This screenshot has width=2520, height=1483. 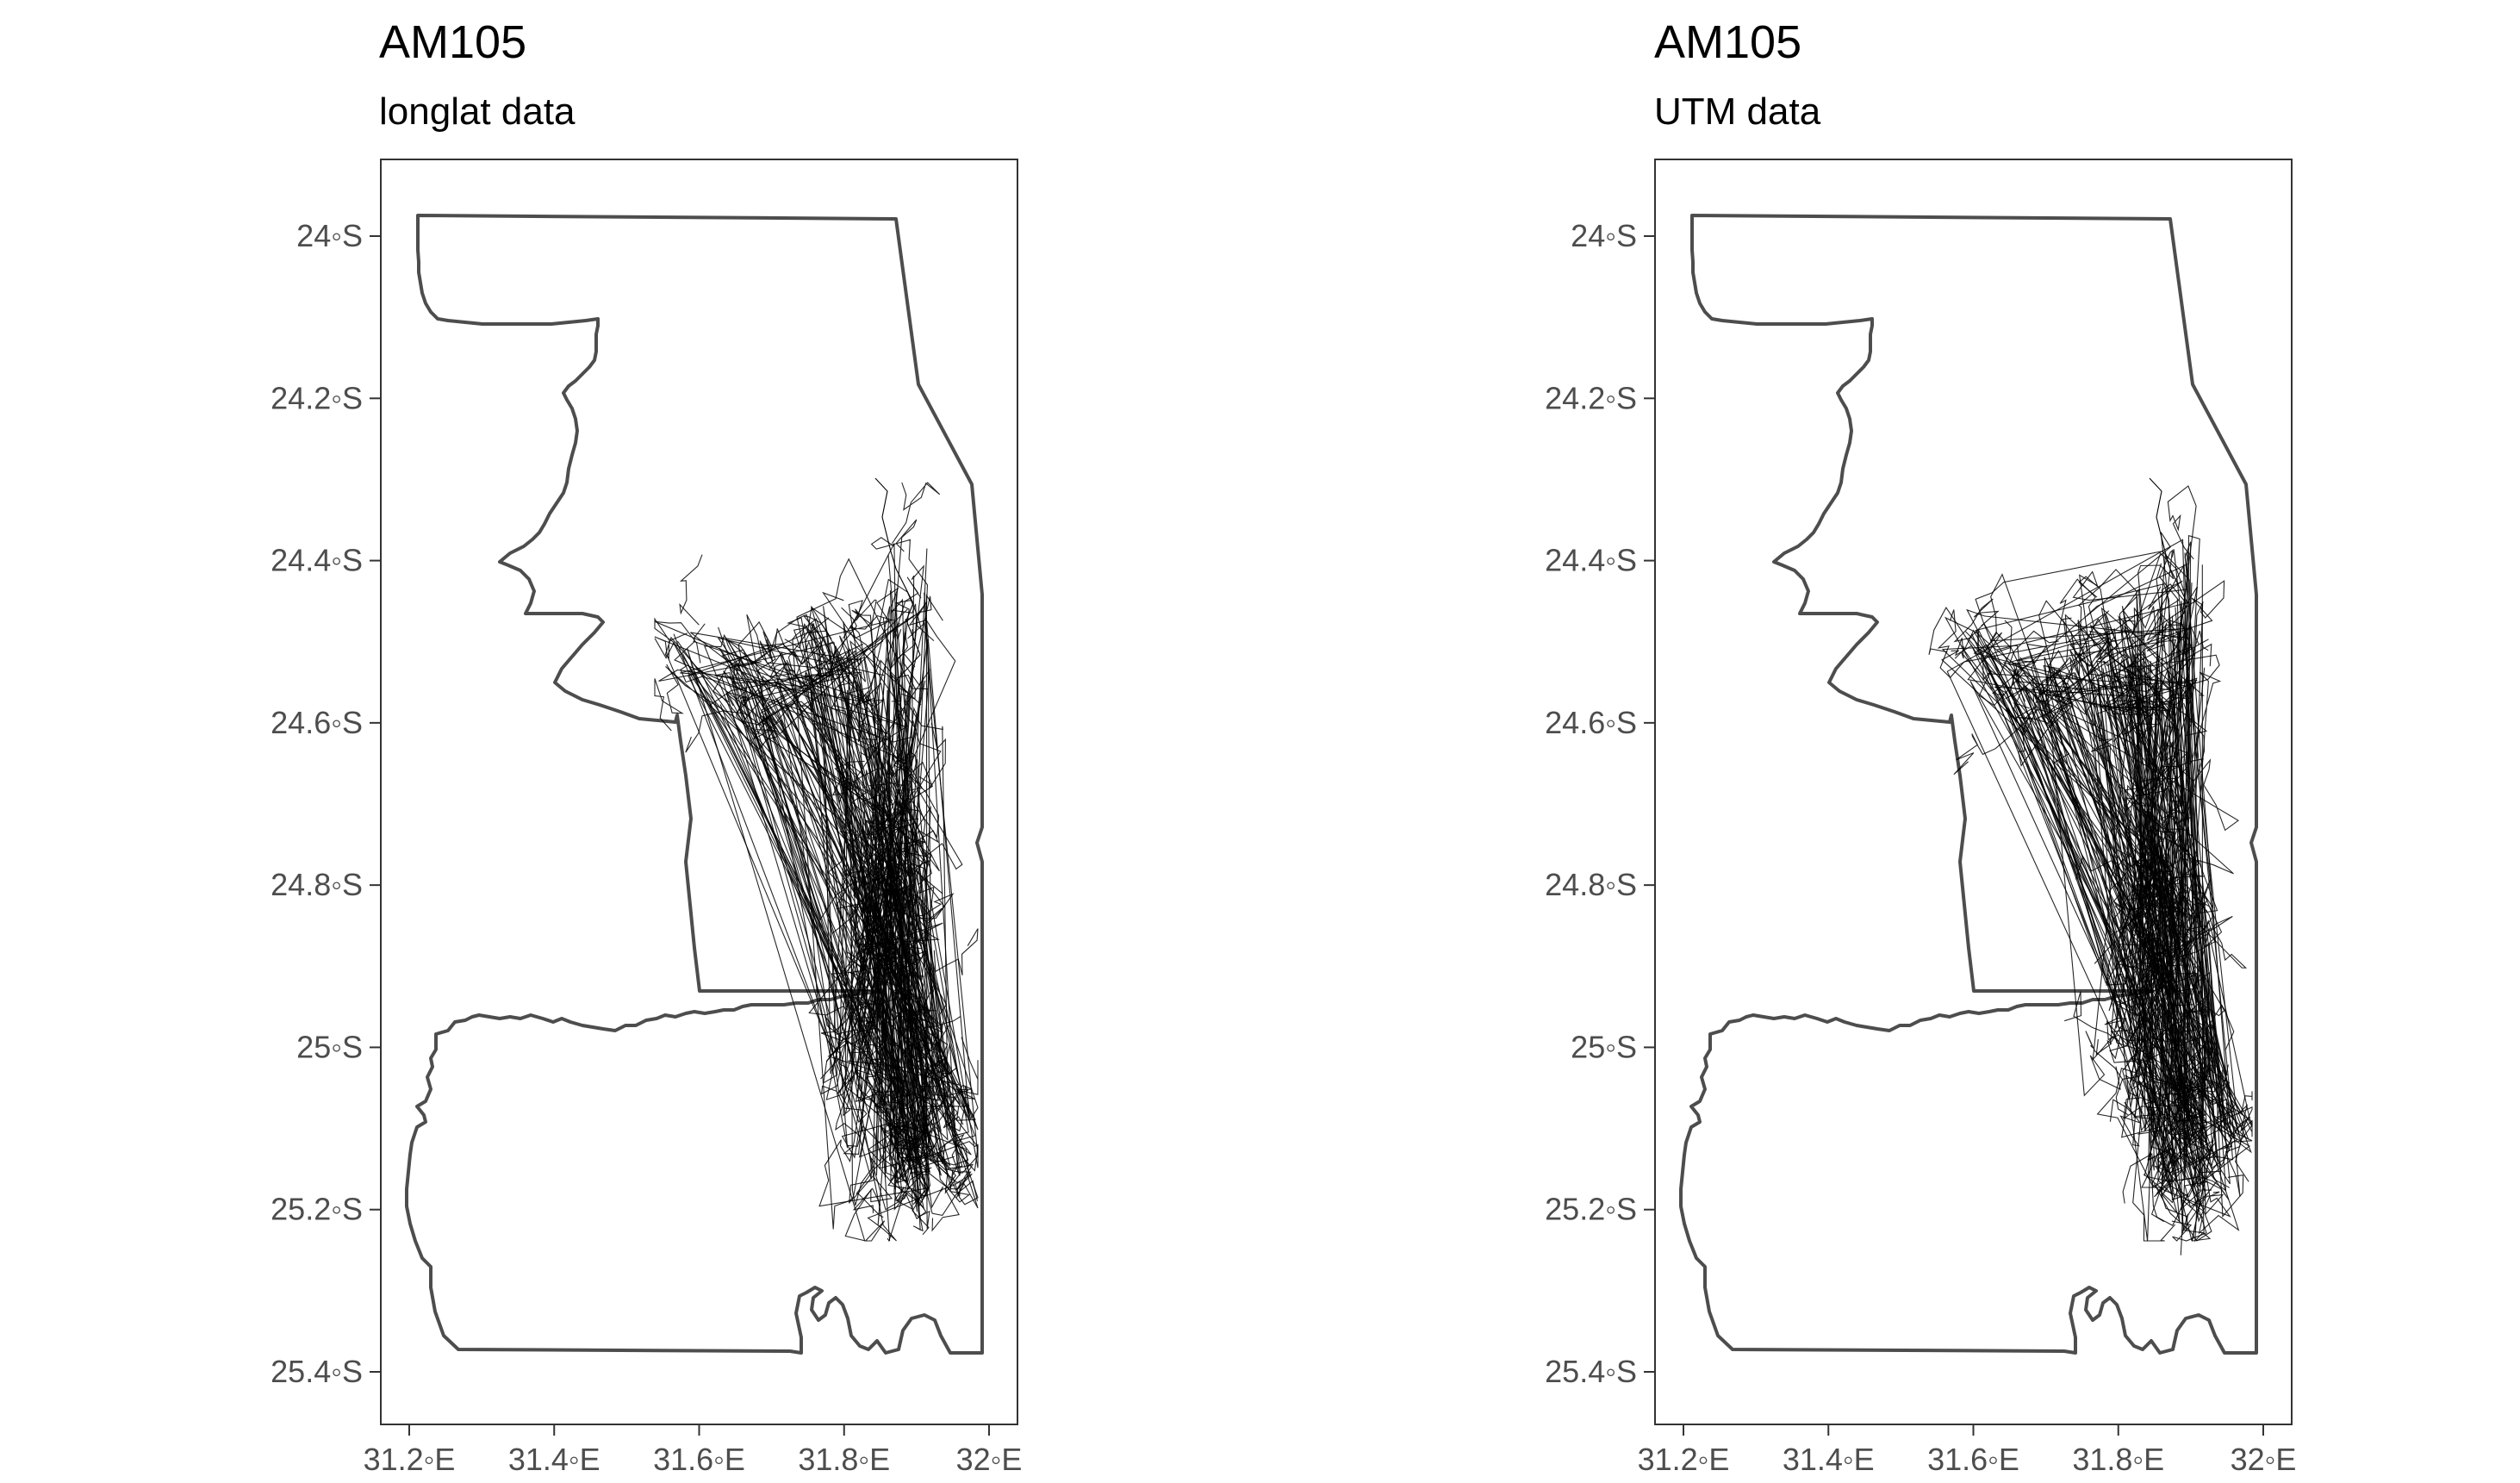 What do you see at coordinates (554, 1459) in the screenshot?
I see `x-tick-label: 31.4◦E` at bounding box center [554, 1459].